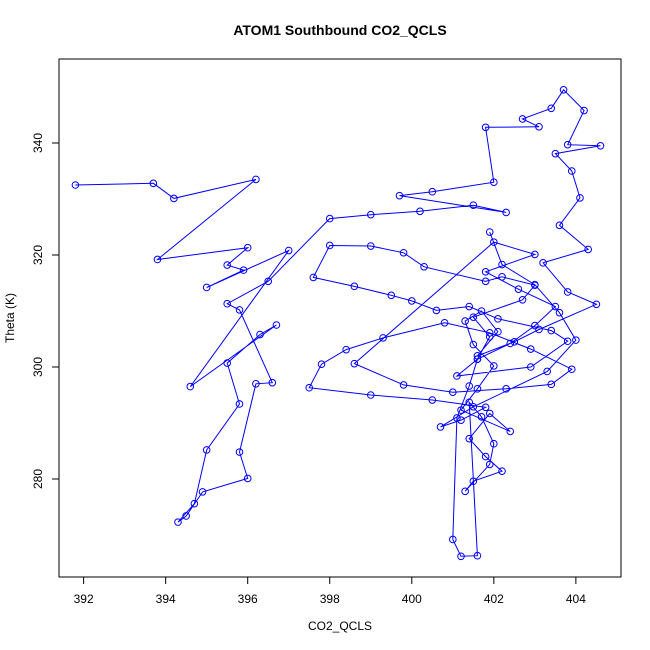  I want to click on x-tick-label: 396, so click(248, 599).